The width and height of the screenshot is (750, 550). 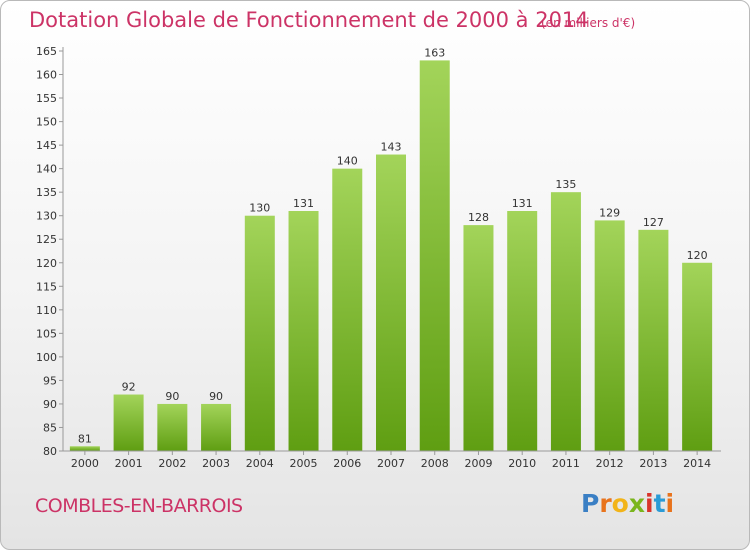 What do you see at coordinates (610, 463) in the screenshot?
I see `x-tick-label: 2012` at bounding box center [610, 463].